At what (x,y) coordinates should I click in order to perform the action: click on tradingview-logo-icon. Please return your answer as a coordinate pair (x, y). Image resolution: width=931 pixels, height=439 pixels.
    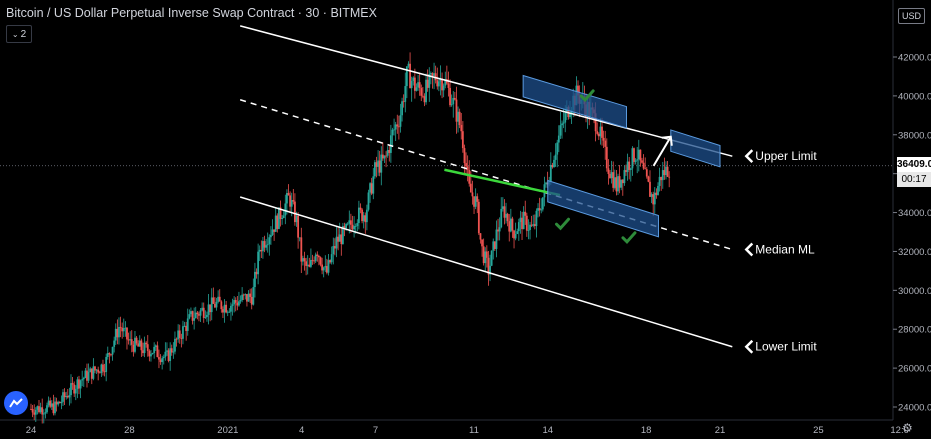
    Looking at the image, I should click on (16, 403).